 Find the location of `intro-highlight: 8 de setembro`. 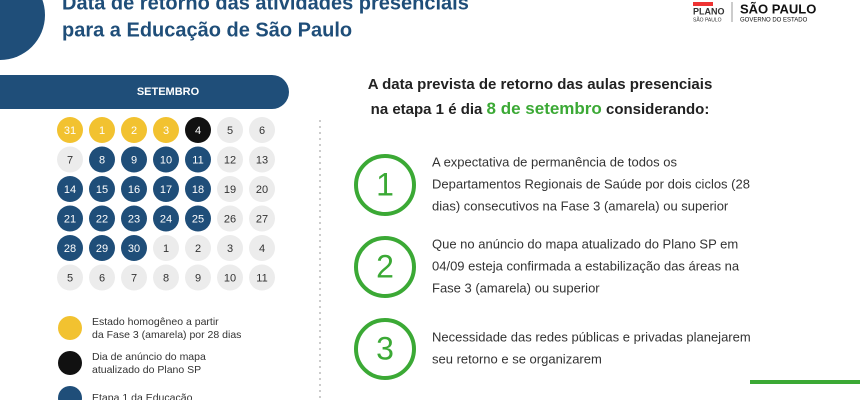

intro-highlight: 8 de setembro is located at coordinates (544, 108).